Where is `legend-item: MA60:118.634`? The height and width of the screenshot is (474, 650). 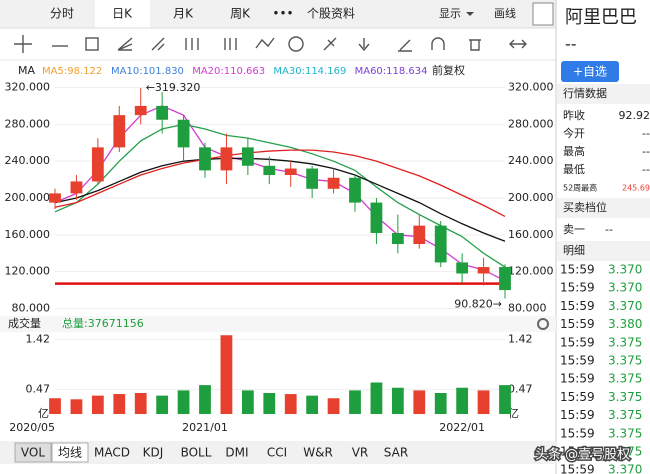
legend-item: MA60:118.634 is located at coordinates (391, 71).